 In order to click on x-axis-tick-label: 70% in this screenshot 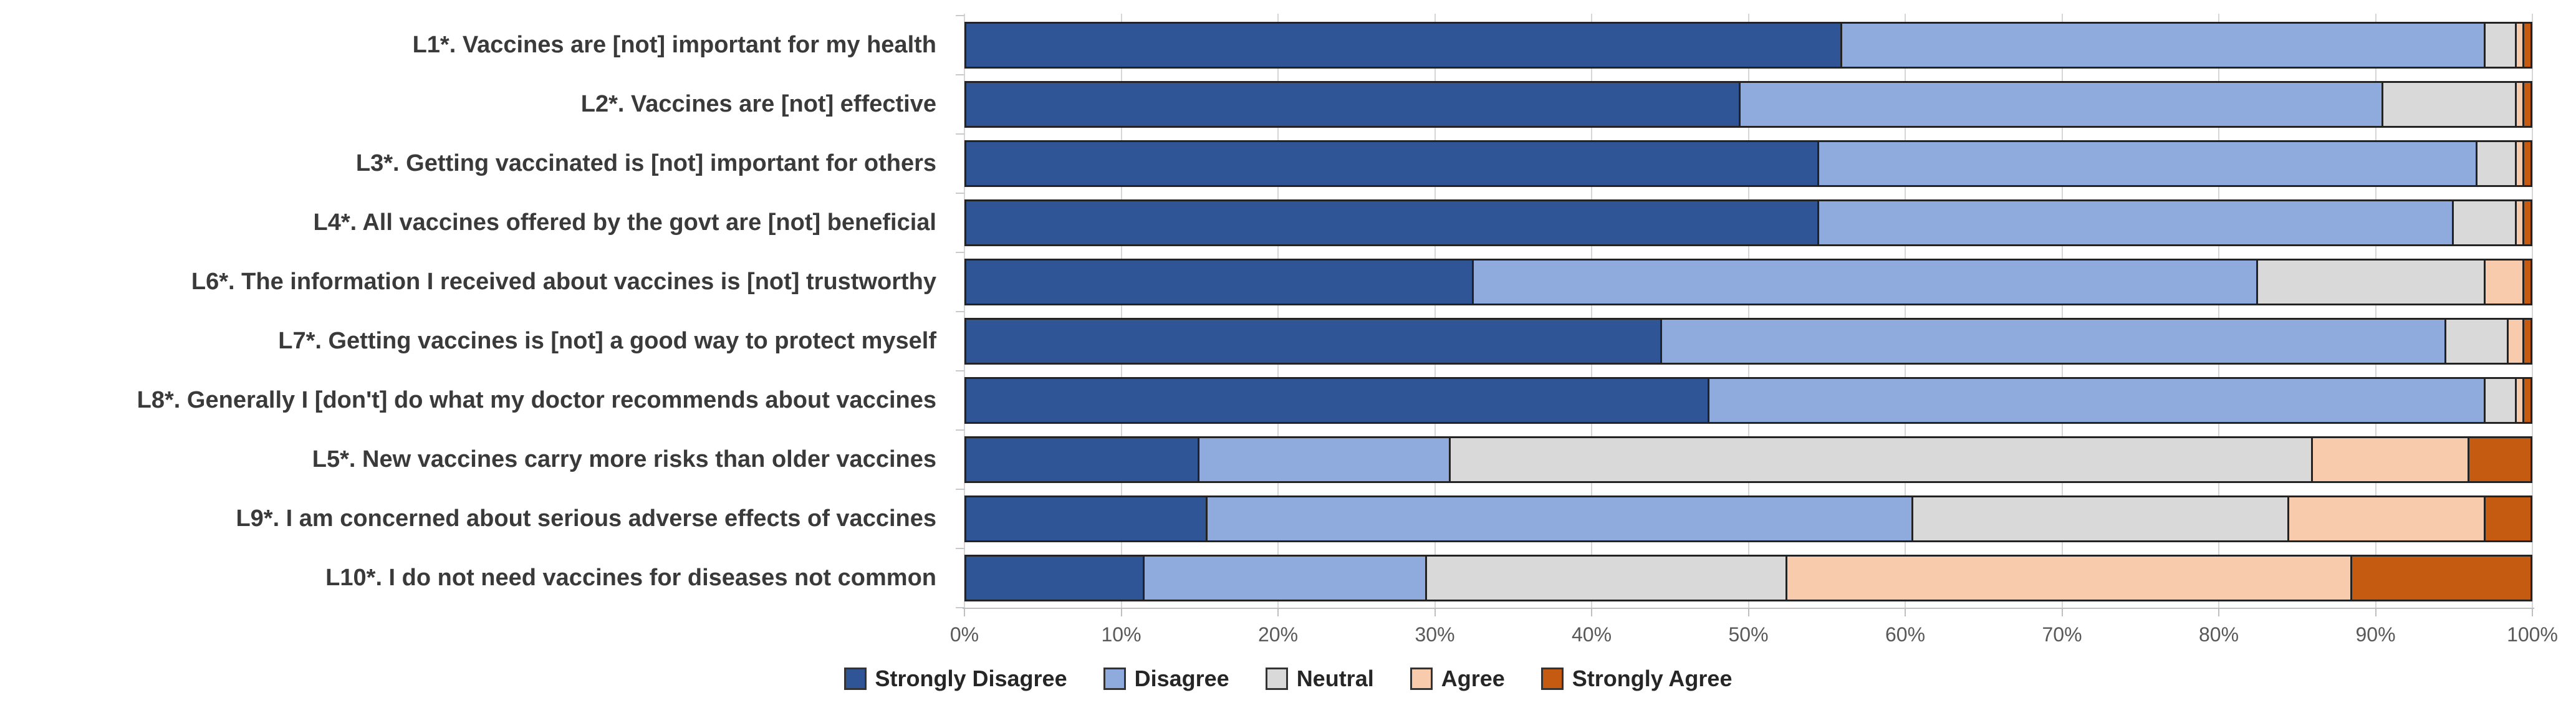, I will do `click(2062, 634)`.